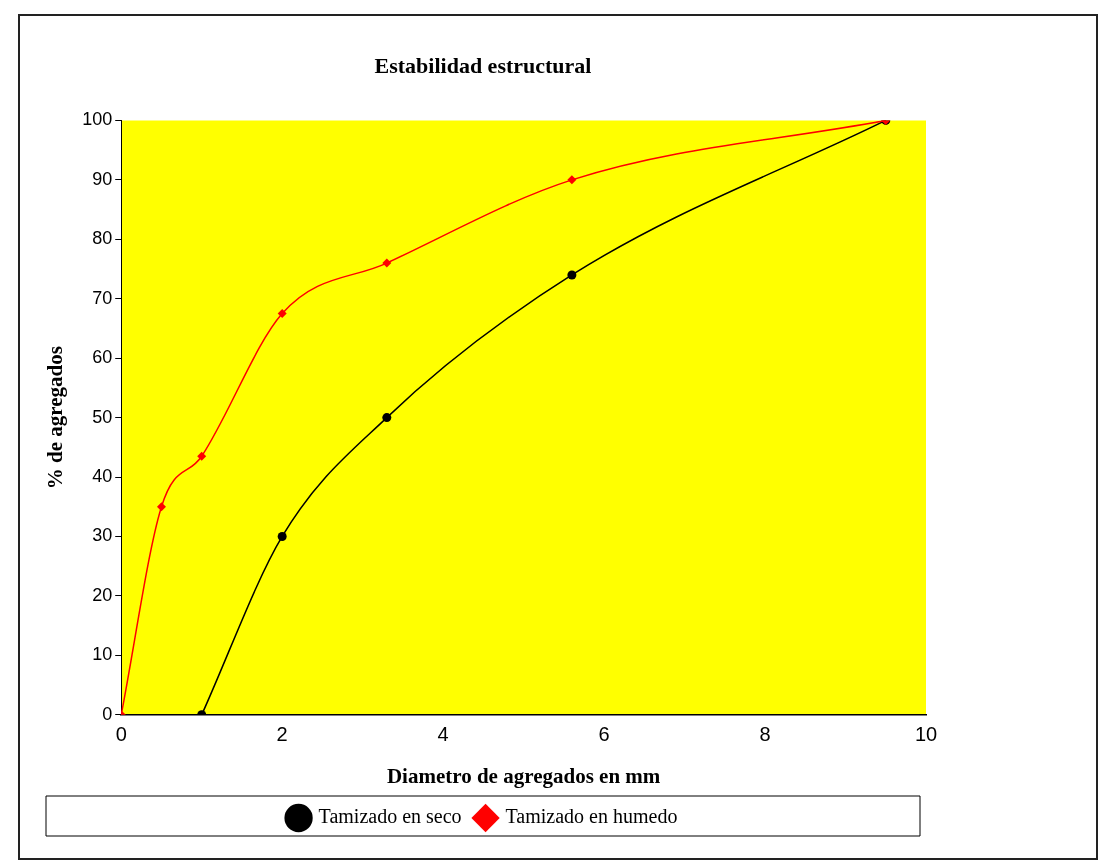  Describe the element at coordinates (483, 65) in the screenshot. I see `chart-title: Estabilidad estructural` at that location.